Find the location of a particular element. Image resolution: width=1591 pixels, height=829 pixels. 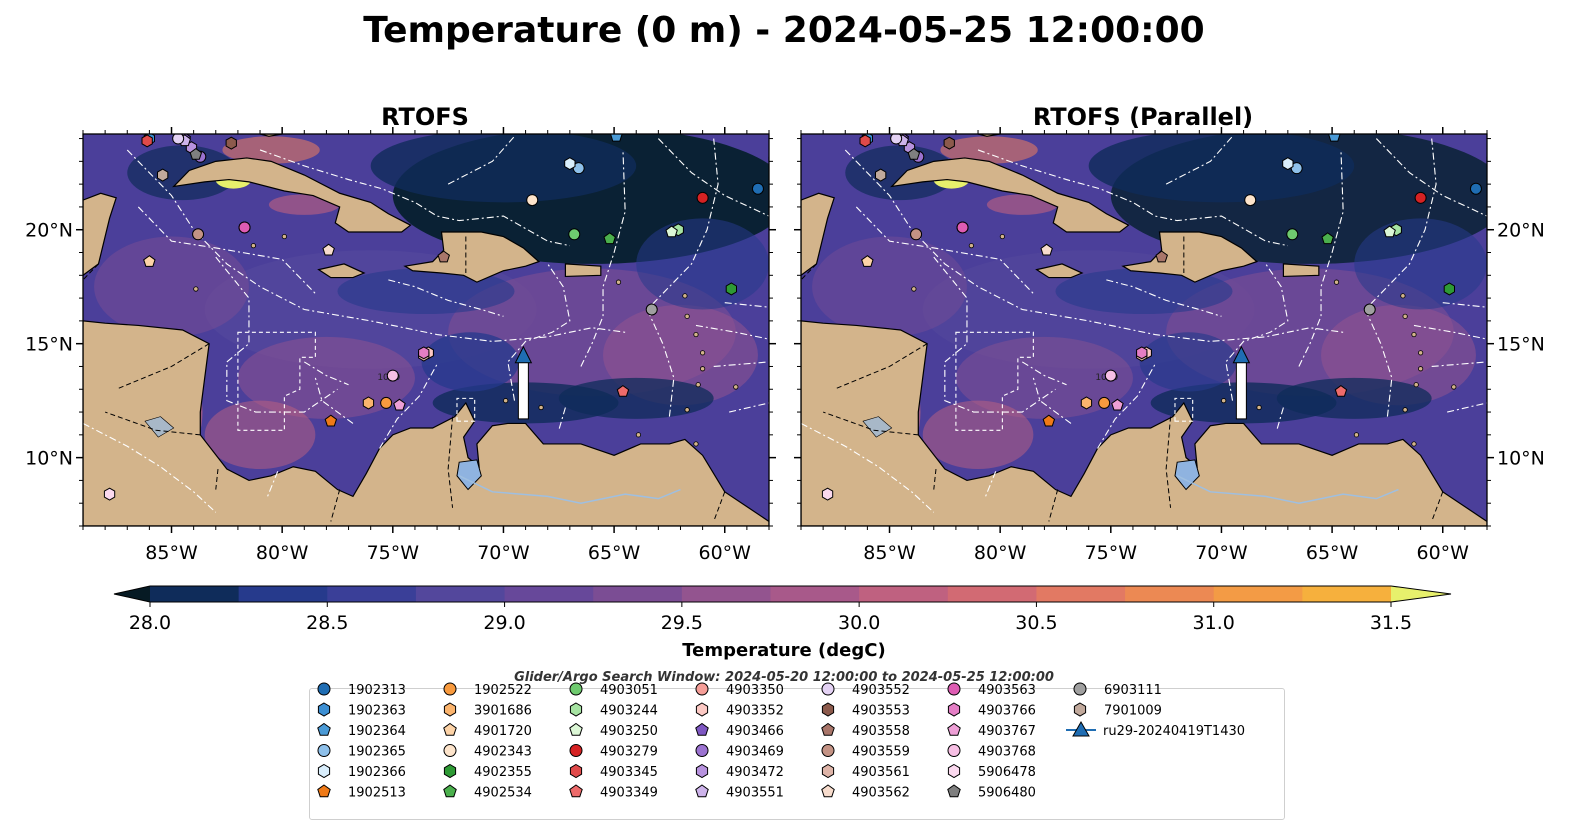

legend-label: 4902355 is located at coordinates (503, 772).